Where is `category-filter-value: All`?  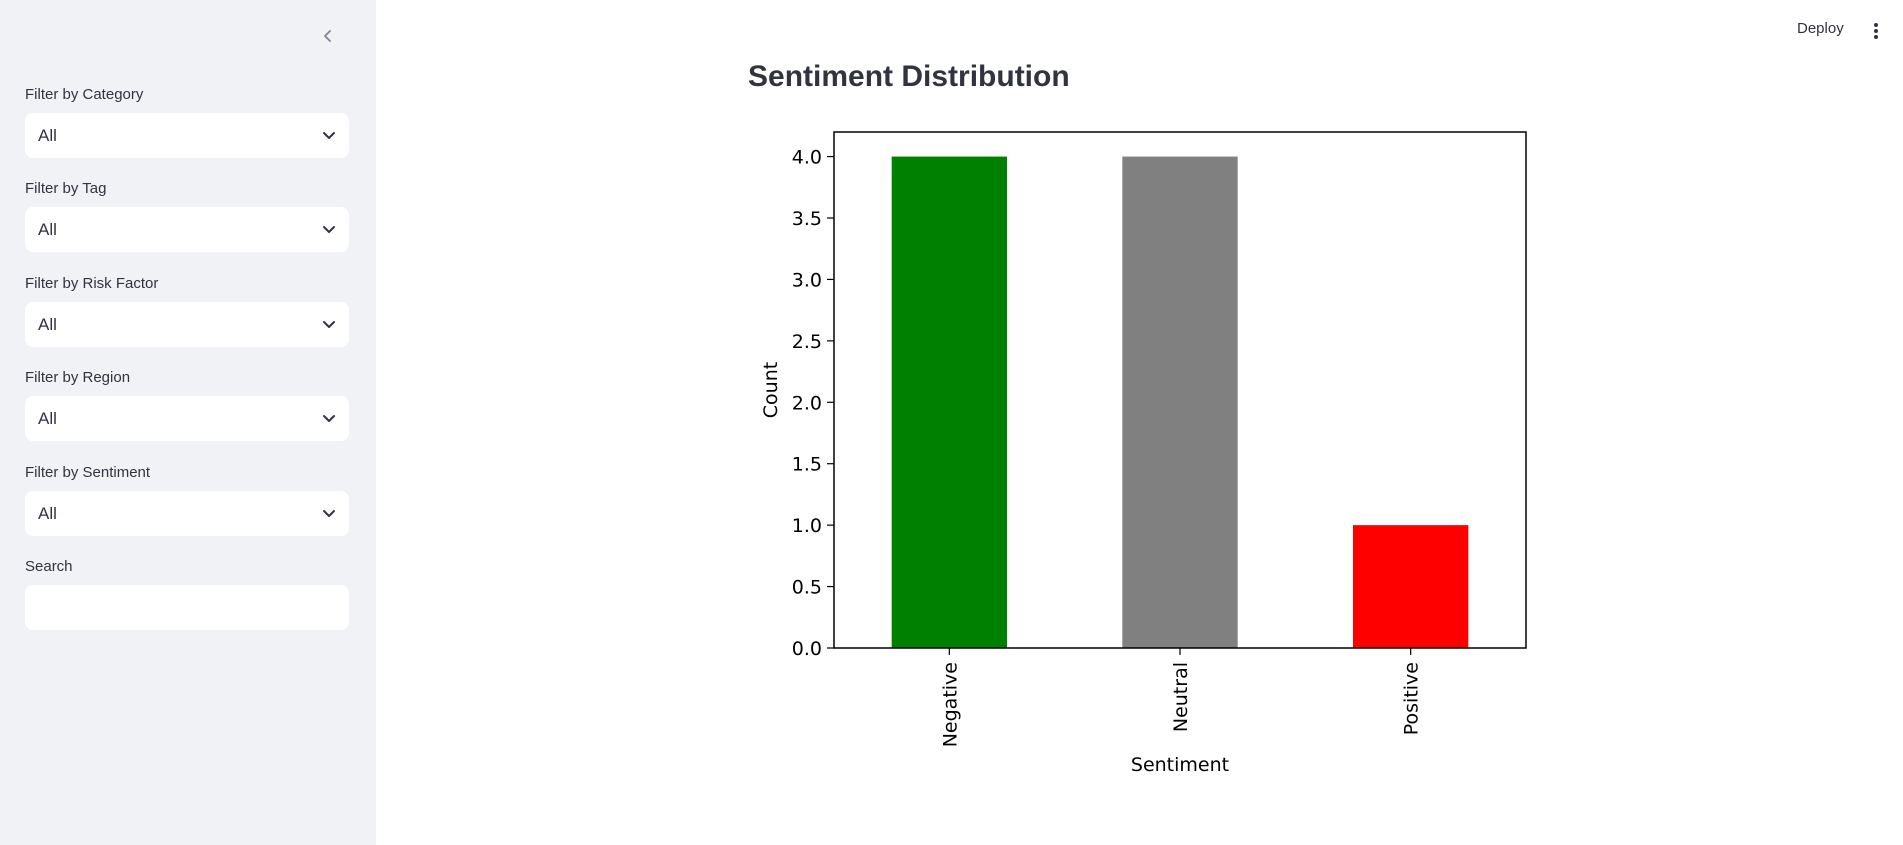 category-filter-value: All is located at coordinates (47, 135).